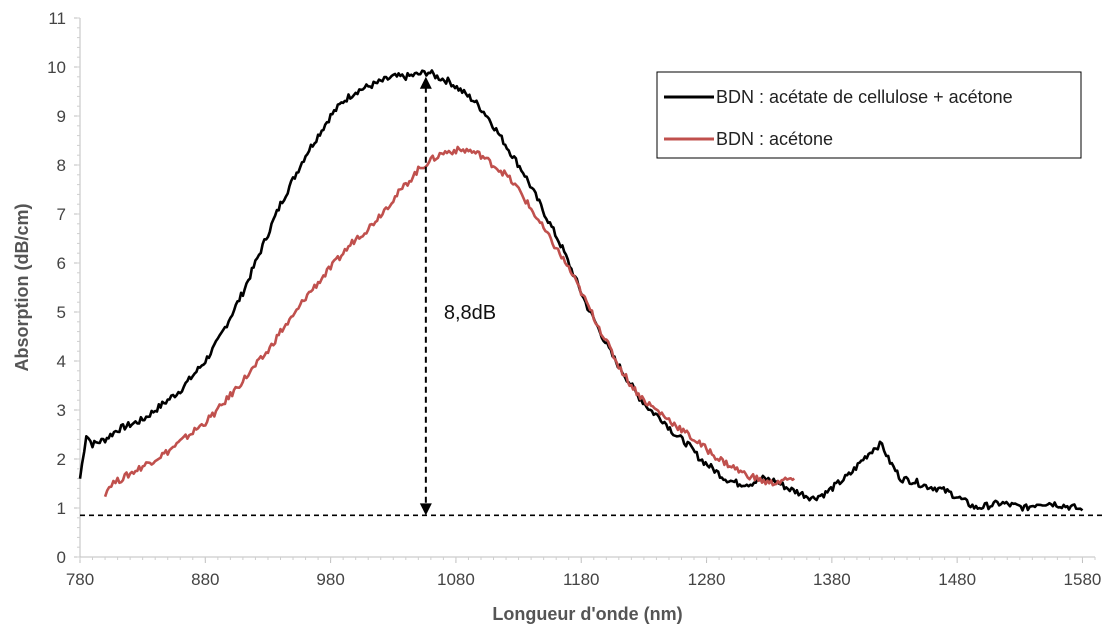 This screenshot has width=1120, height=628. Describe the element at coordinates (61, 116) in the screenshot. I see `y-tick-label: 9` at that location.